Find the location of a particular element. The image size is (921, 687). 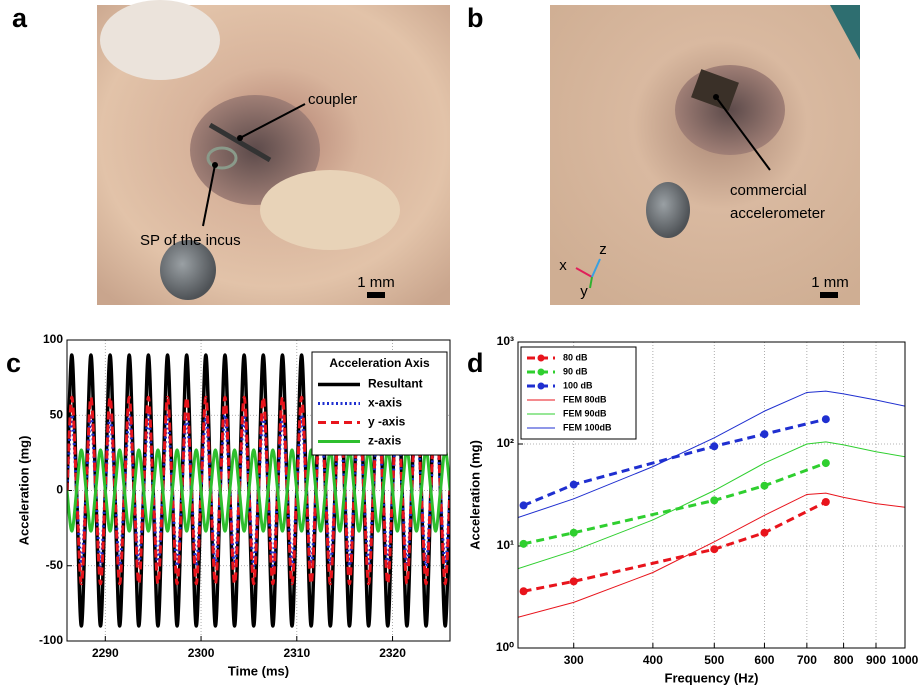

cavity is located at coordinates (730, 110).